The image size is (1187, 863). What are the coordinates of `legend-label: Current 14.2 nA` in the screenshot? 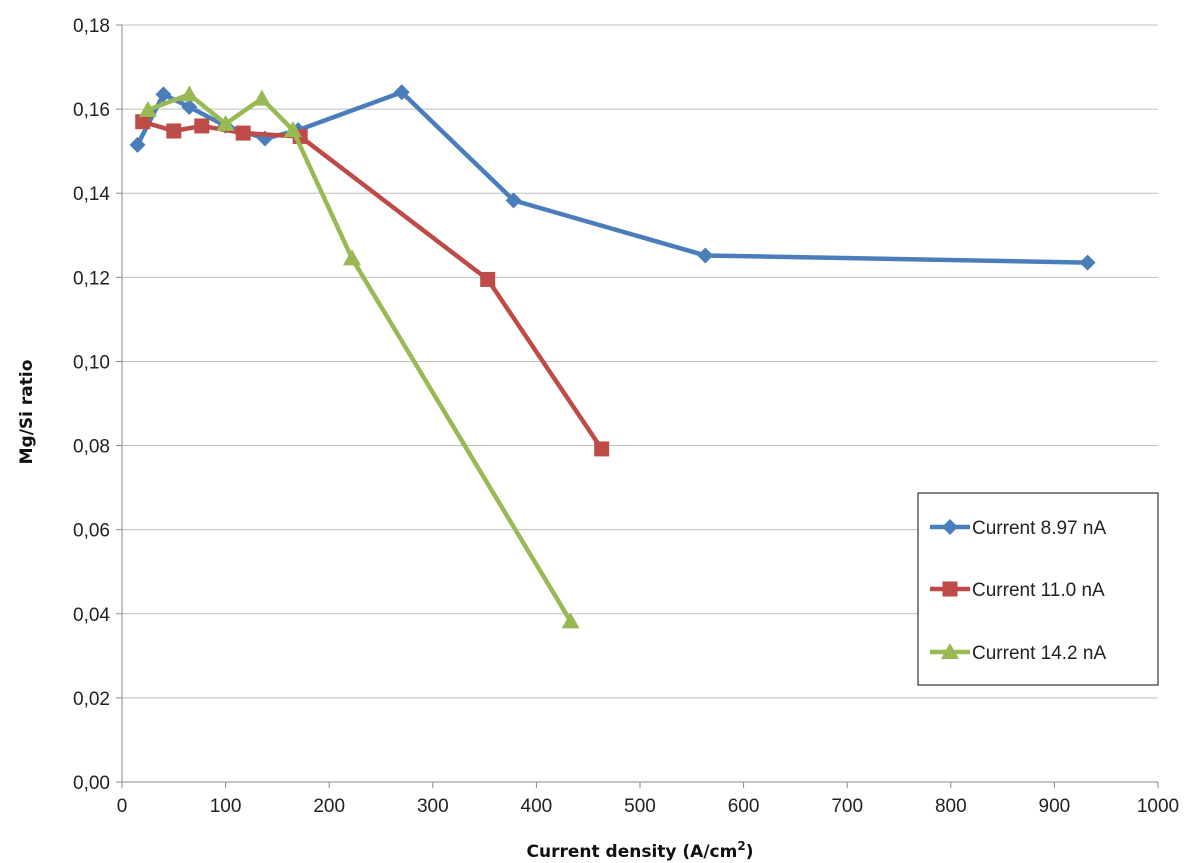 It's located at (1039, 653).